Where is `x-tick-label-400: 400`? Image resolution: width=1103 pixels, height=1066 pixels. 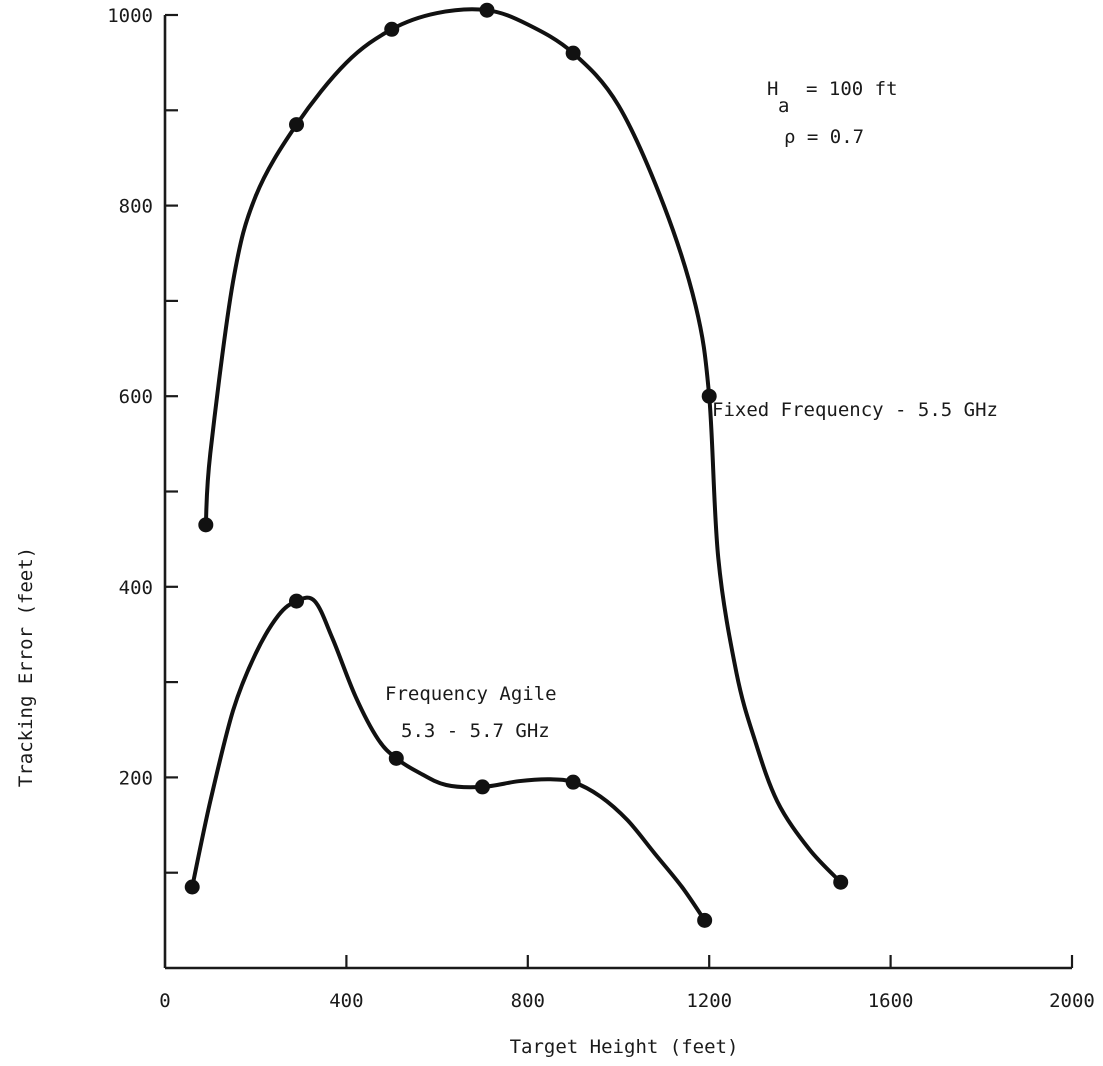
x-tick-label-400: 400 is located at coordinates (346, 1001).